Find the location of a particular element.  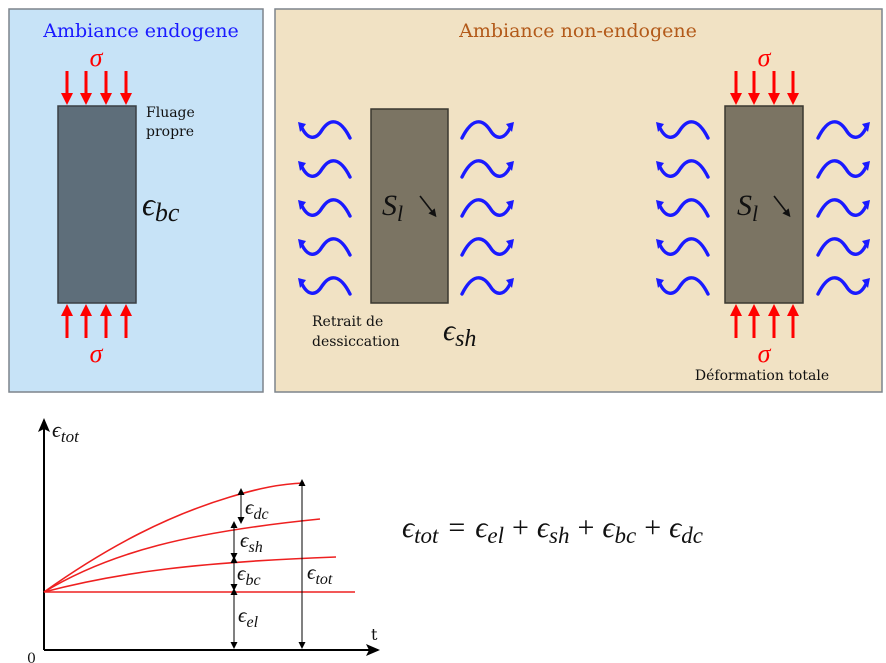

non-endogenous-title: Ambiance non-endogene is located at coordinates (577, 31).